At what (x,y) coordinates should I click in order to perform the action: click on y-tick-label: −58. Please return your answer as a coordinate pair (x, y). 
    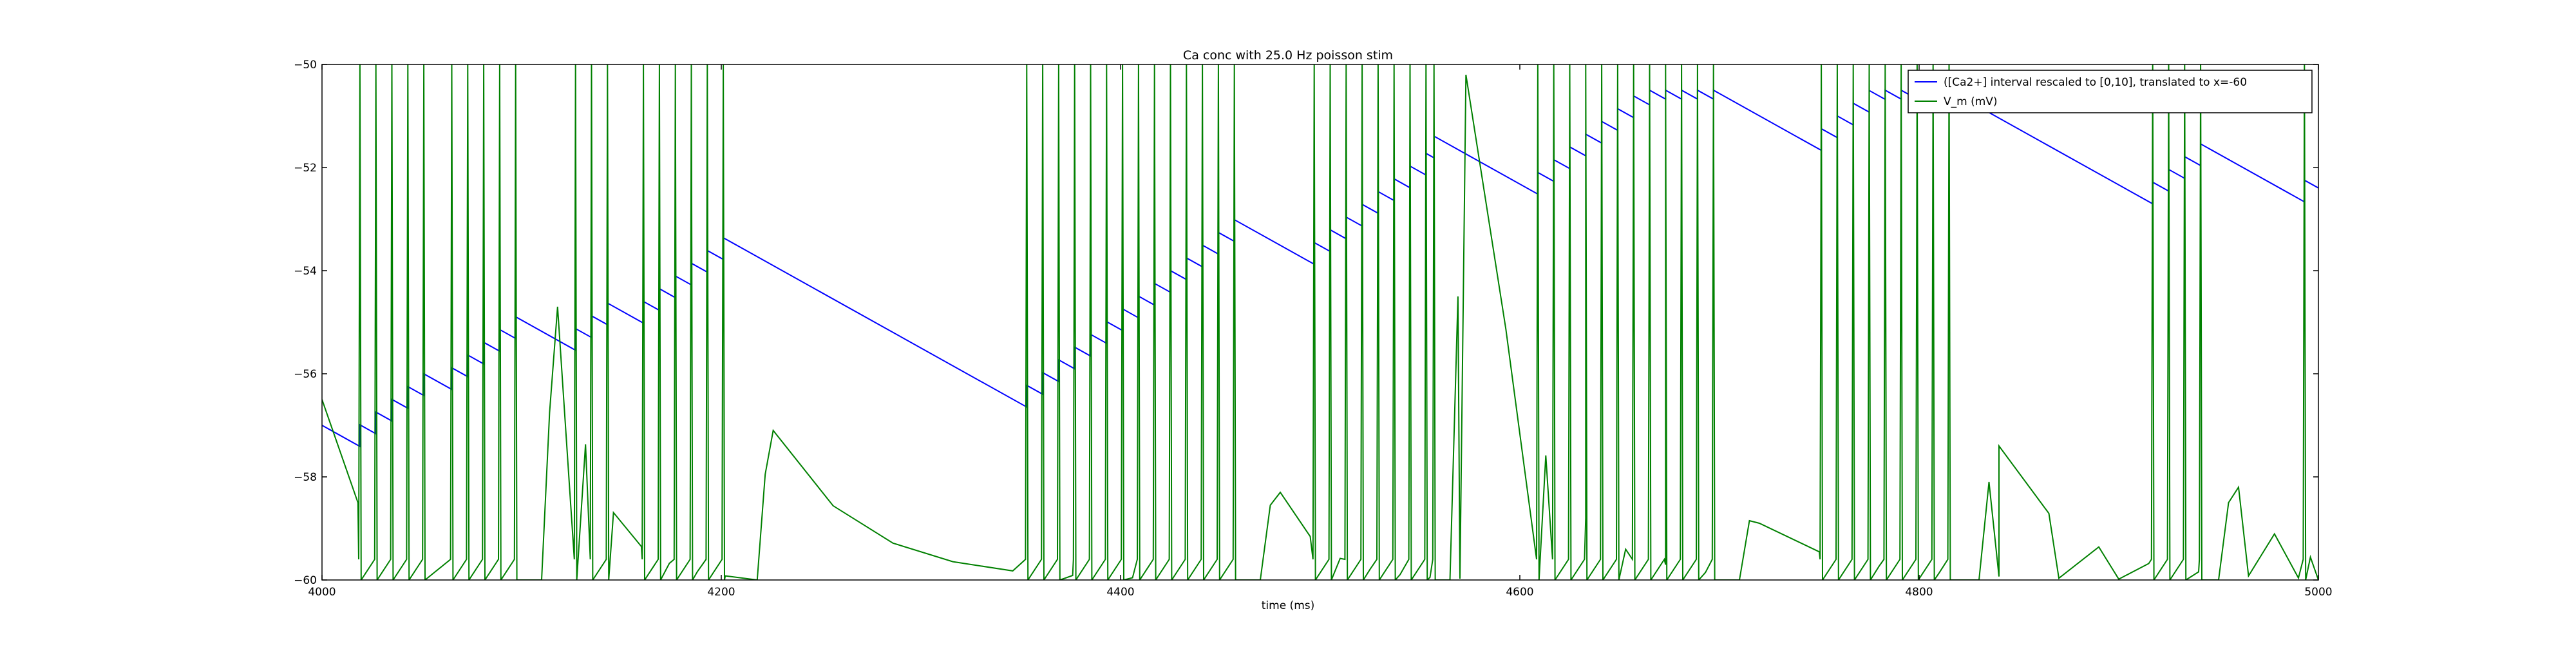
    Looking at the image, I should click on (305, 477).